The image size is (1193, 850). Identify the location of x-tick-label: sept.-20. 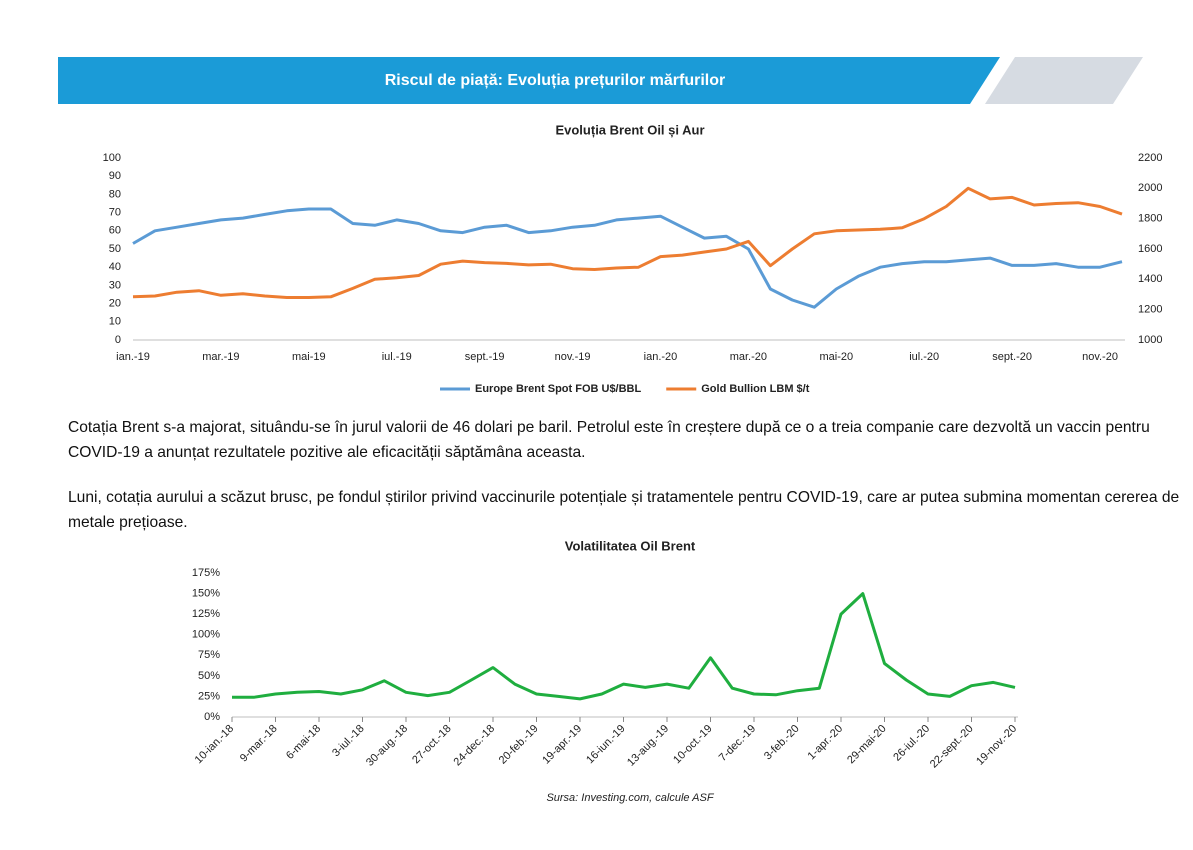
(1012, 357).